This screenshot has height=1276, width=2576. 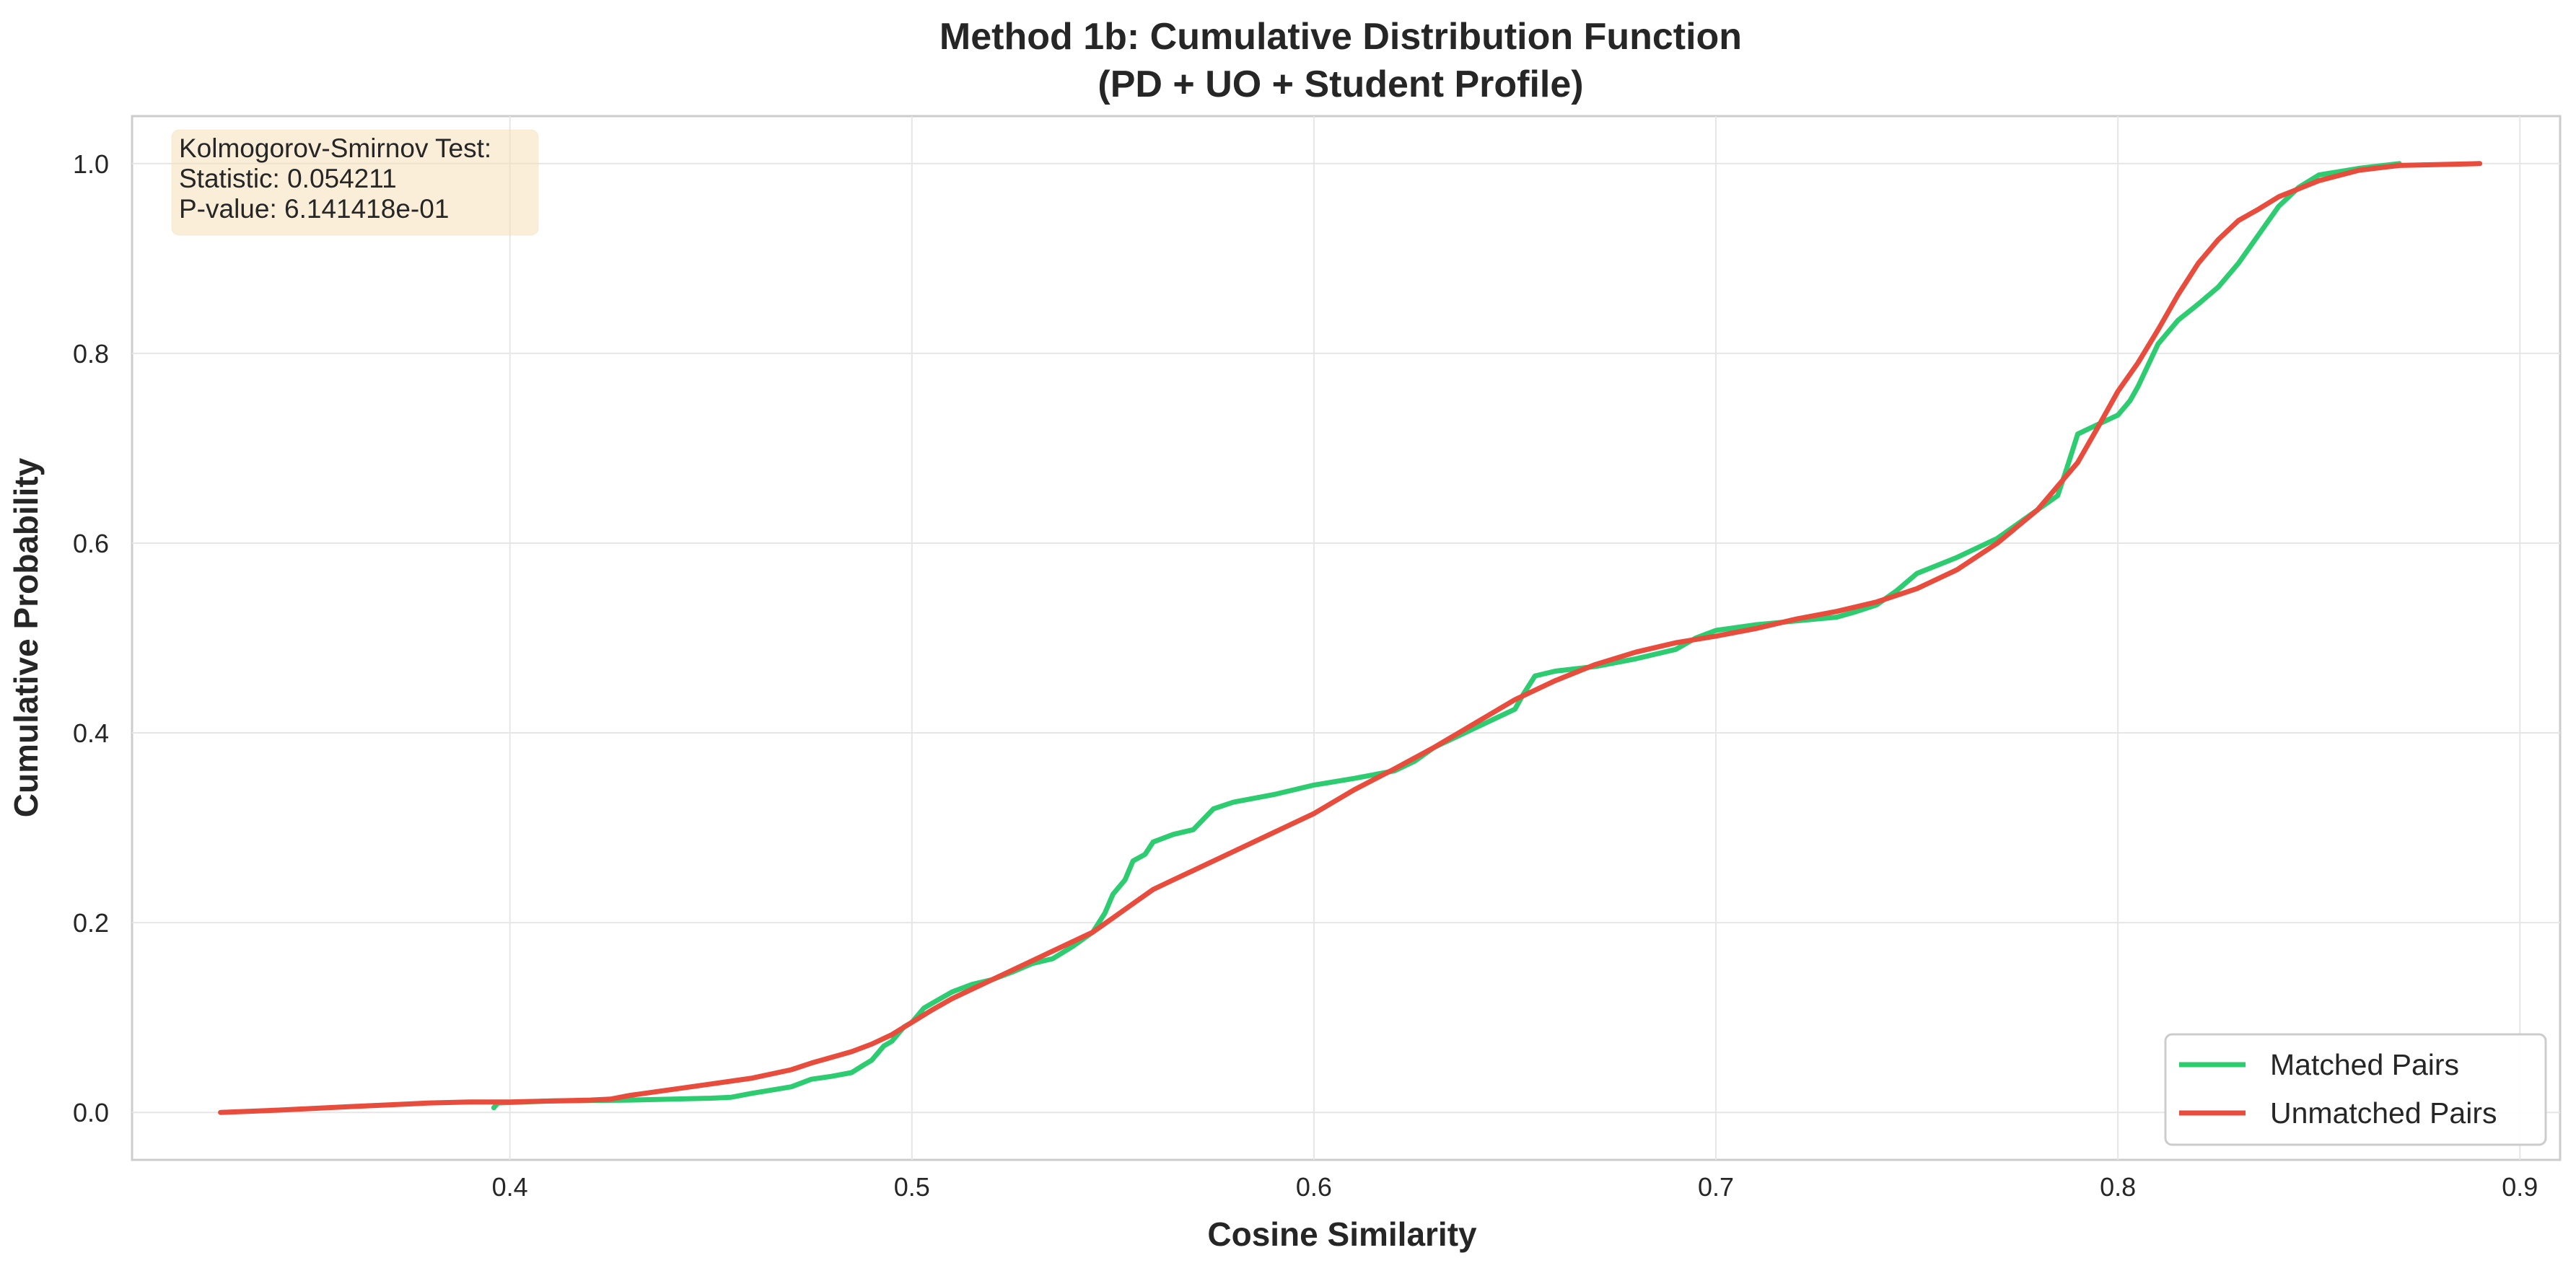 What do you see at coordinates (91, 1112) in the screenshot?
I see `y-tick-label: 0.0` at bounding box center [91, 1112].